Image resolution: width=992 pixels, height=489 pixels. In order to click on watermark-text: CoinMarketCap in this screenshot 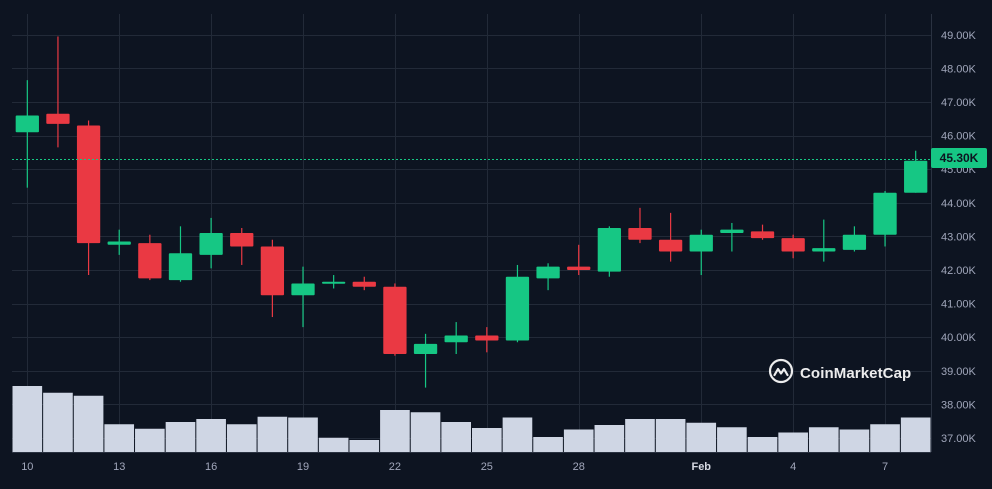, I will do `click(856, 373)`.